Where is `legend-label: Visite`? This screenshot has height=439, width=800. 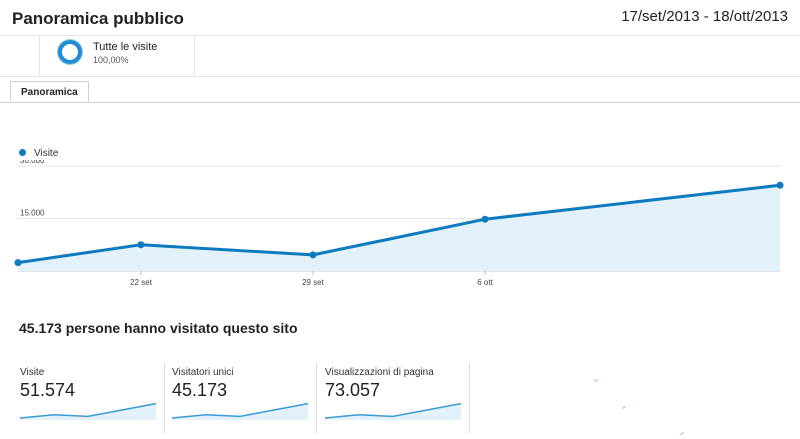
legend-label: Visite is located at coordinates (46, 153).